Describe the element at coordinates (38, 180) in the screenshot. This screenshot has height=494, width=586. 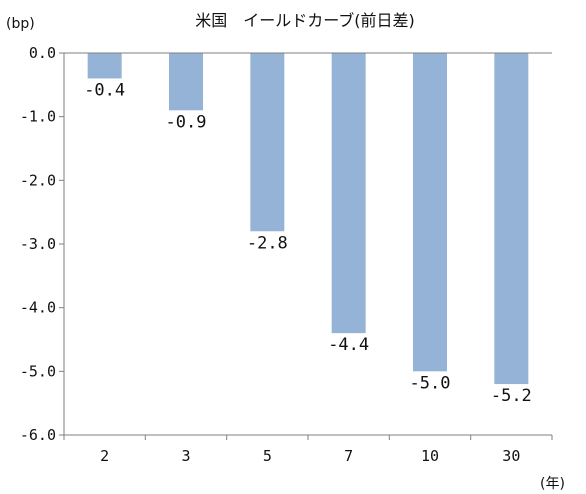
I see `y-tick-label: -2.0` at that location.